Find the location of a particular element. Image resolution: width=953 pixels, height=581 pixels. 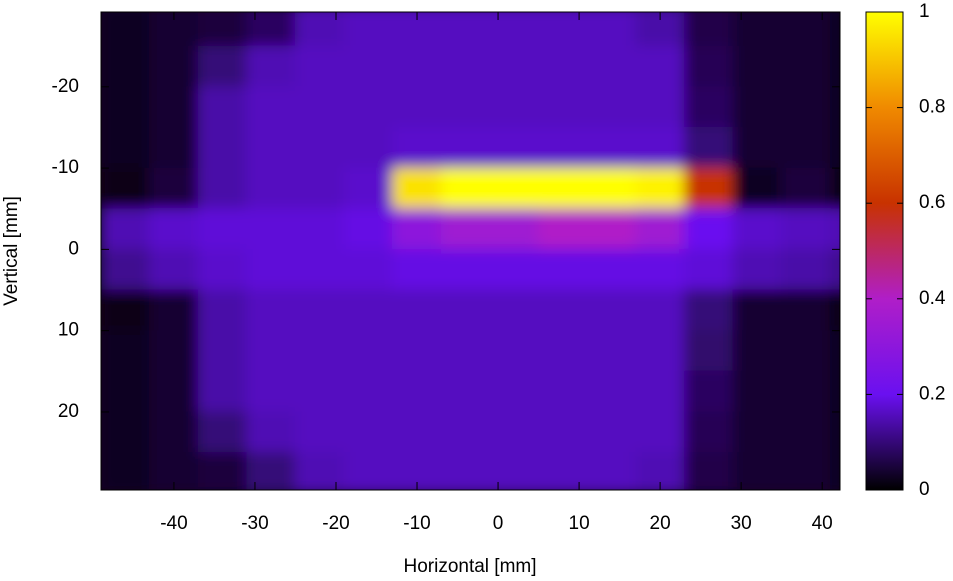

x-tick-label: -40 is located at coordinates (173, 523).